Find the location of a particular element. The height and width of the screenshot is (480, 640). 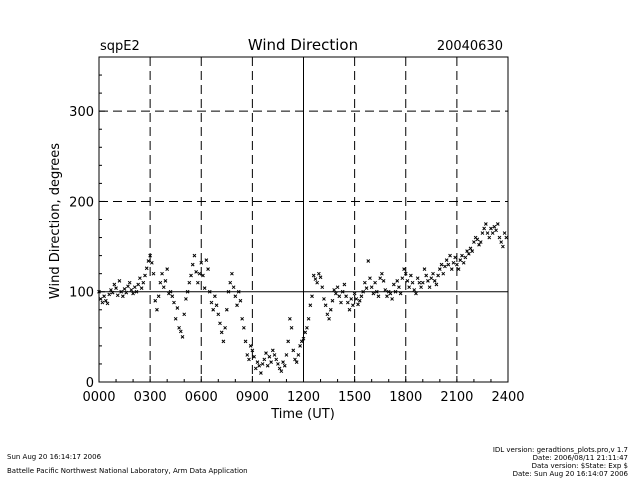

y-axis-label: Wind Direction, degrees is located at coordinates (55, 221).